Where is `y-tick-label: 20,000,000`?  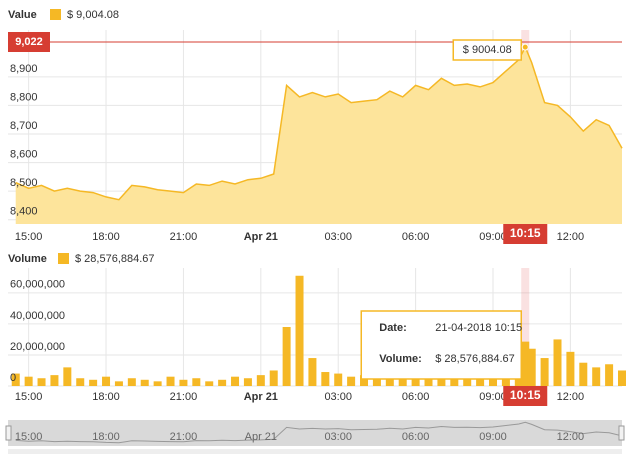
y-tick-label: 20,000,000 is located at coordinates (37, 347).